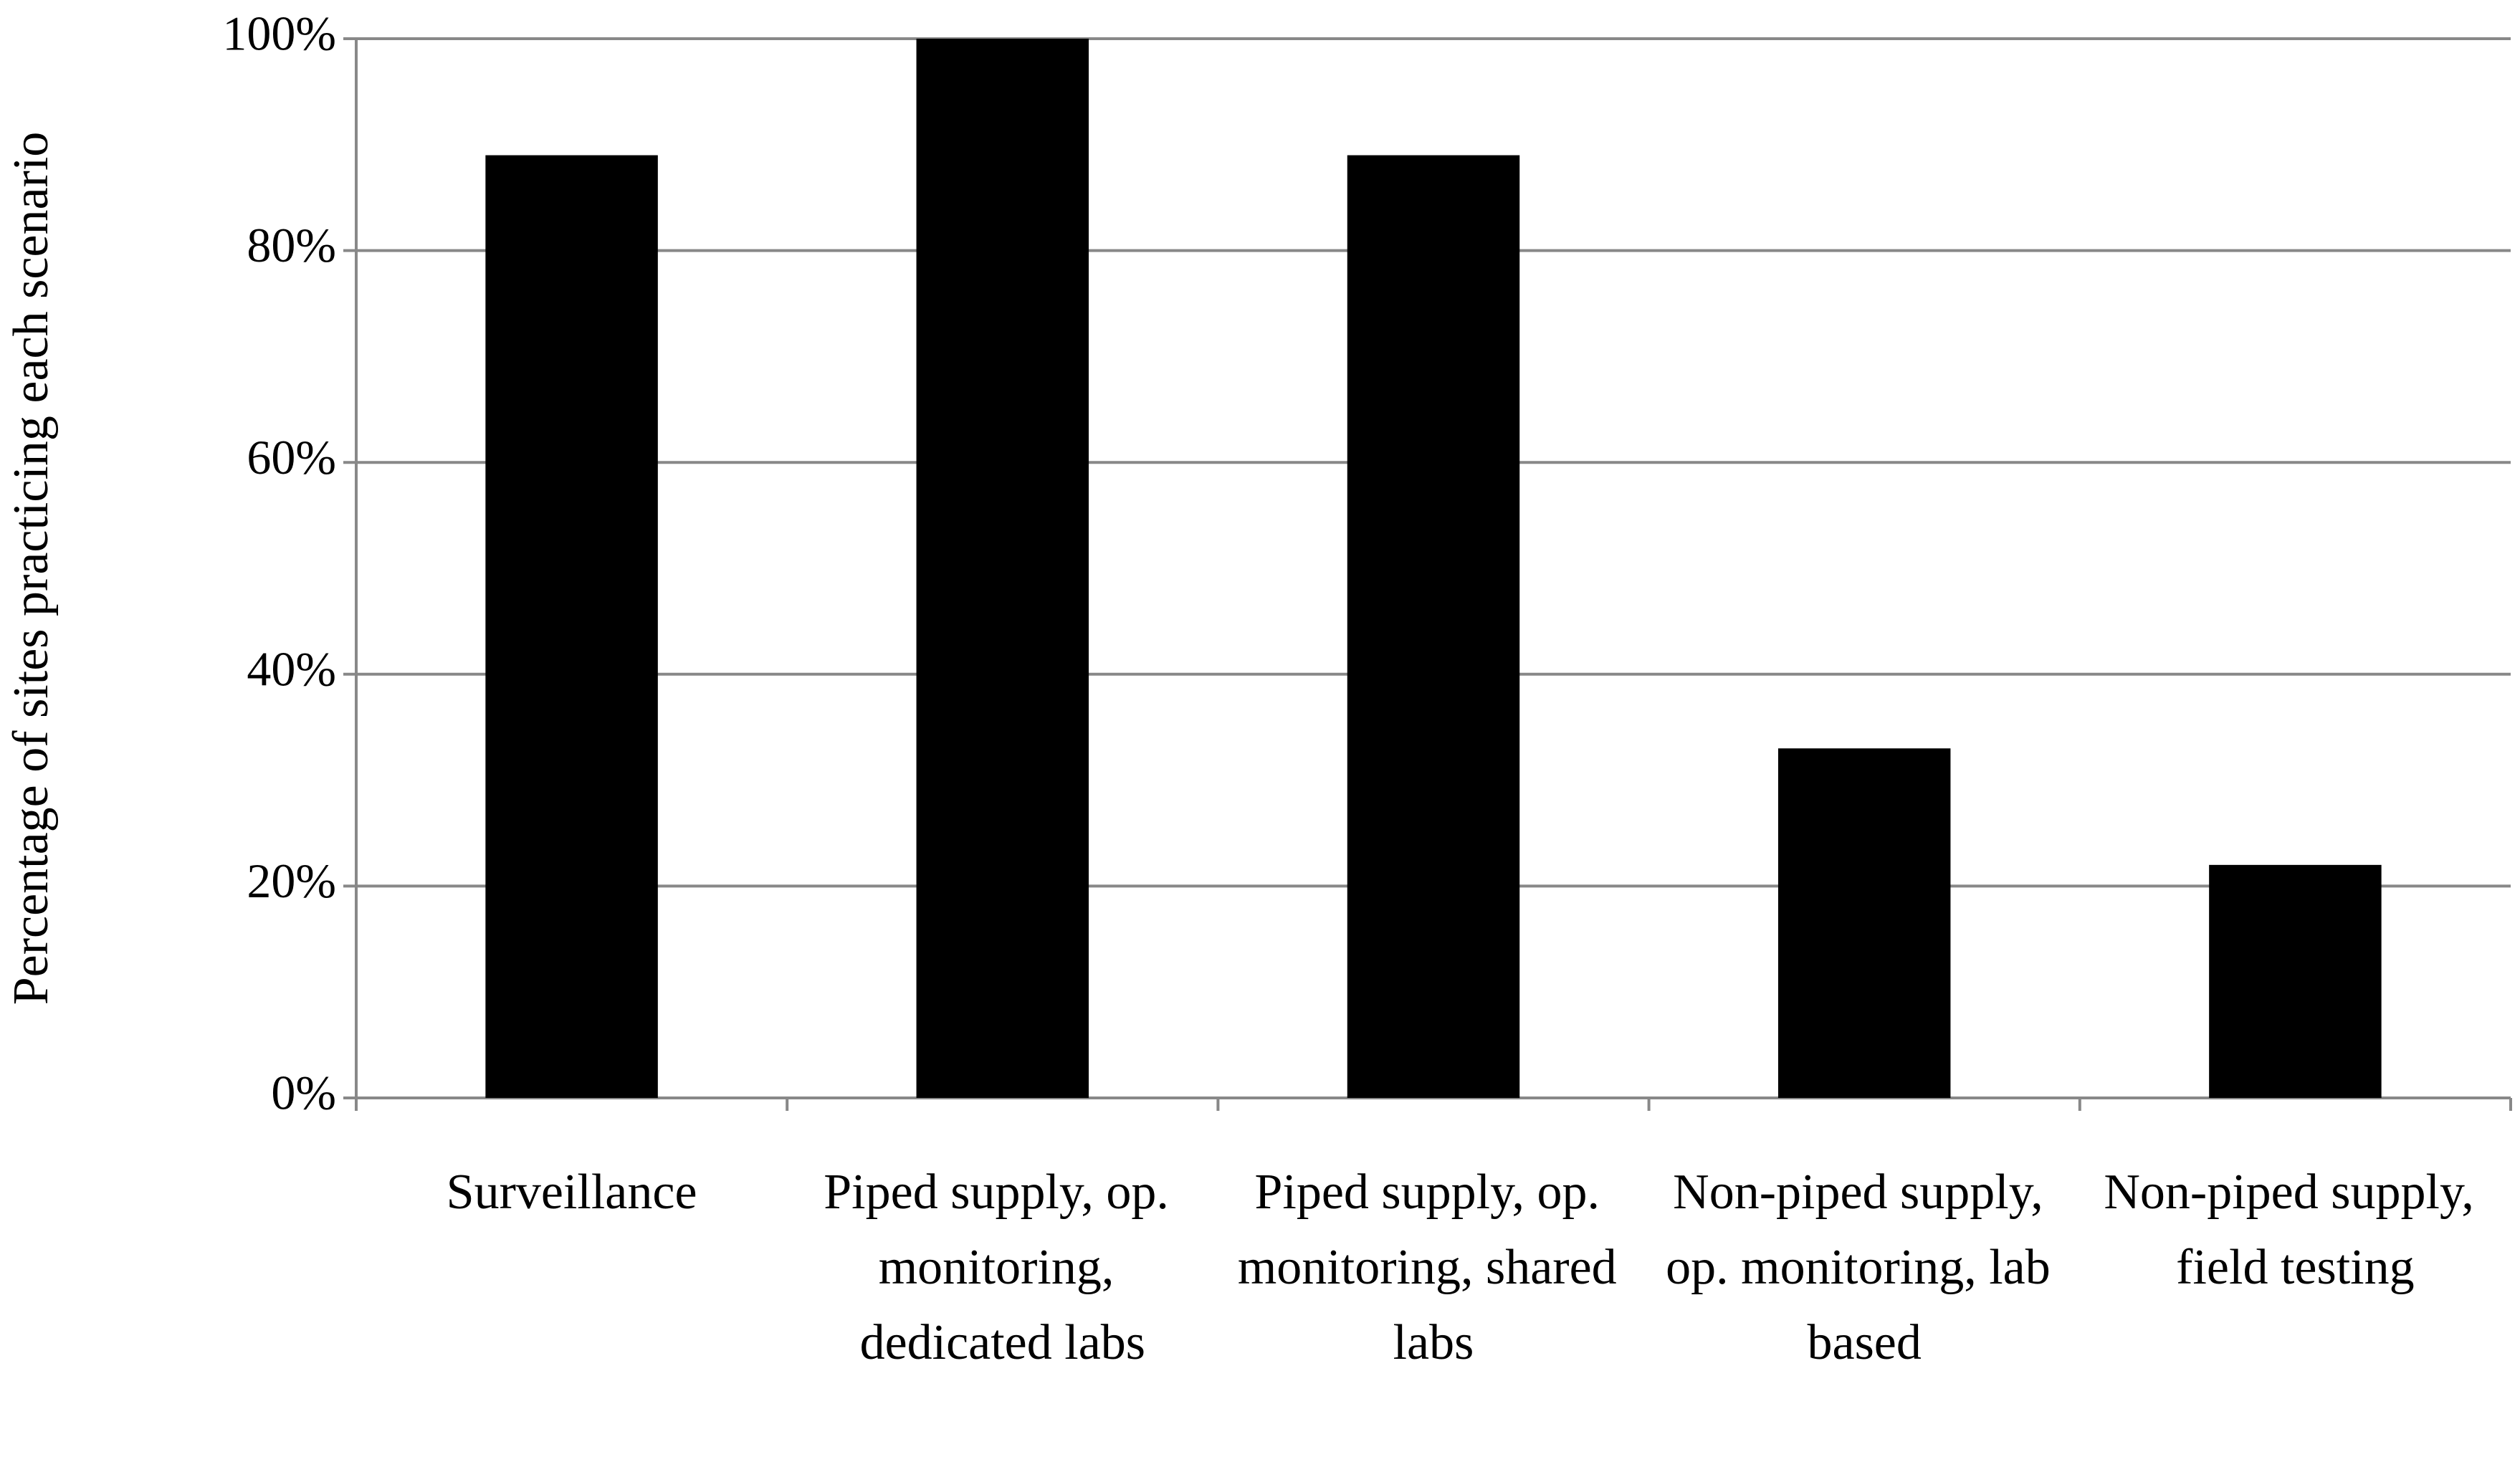 This screenshot has height=1462, width=2520. Describe the element at coordinates (2295, 1230) in the screenshot. I see `x-tick-label: Non-piped supply, field testing` at that location.